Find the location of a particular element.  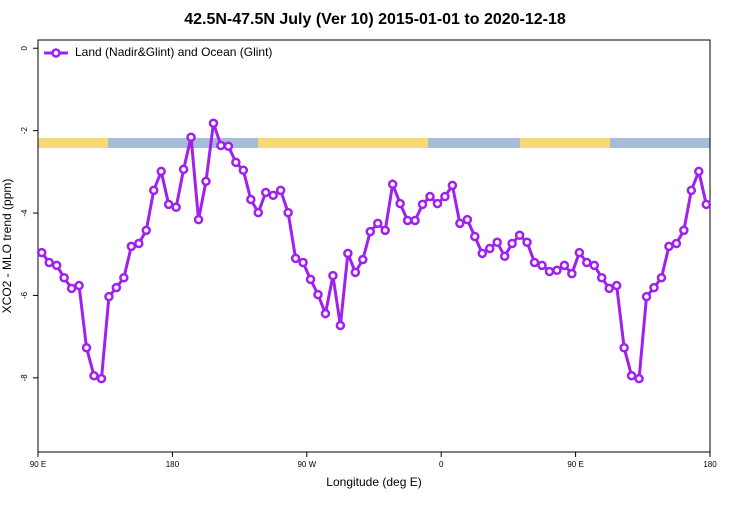

y-tick-label: -4 is located at coordinates (24, 213).